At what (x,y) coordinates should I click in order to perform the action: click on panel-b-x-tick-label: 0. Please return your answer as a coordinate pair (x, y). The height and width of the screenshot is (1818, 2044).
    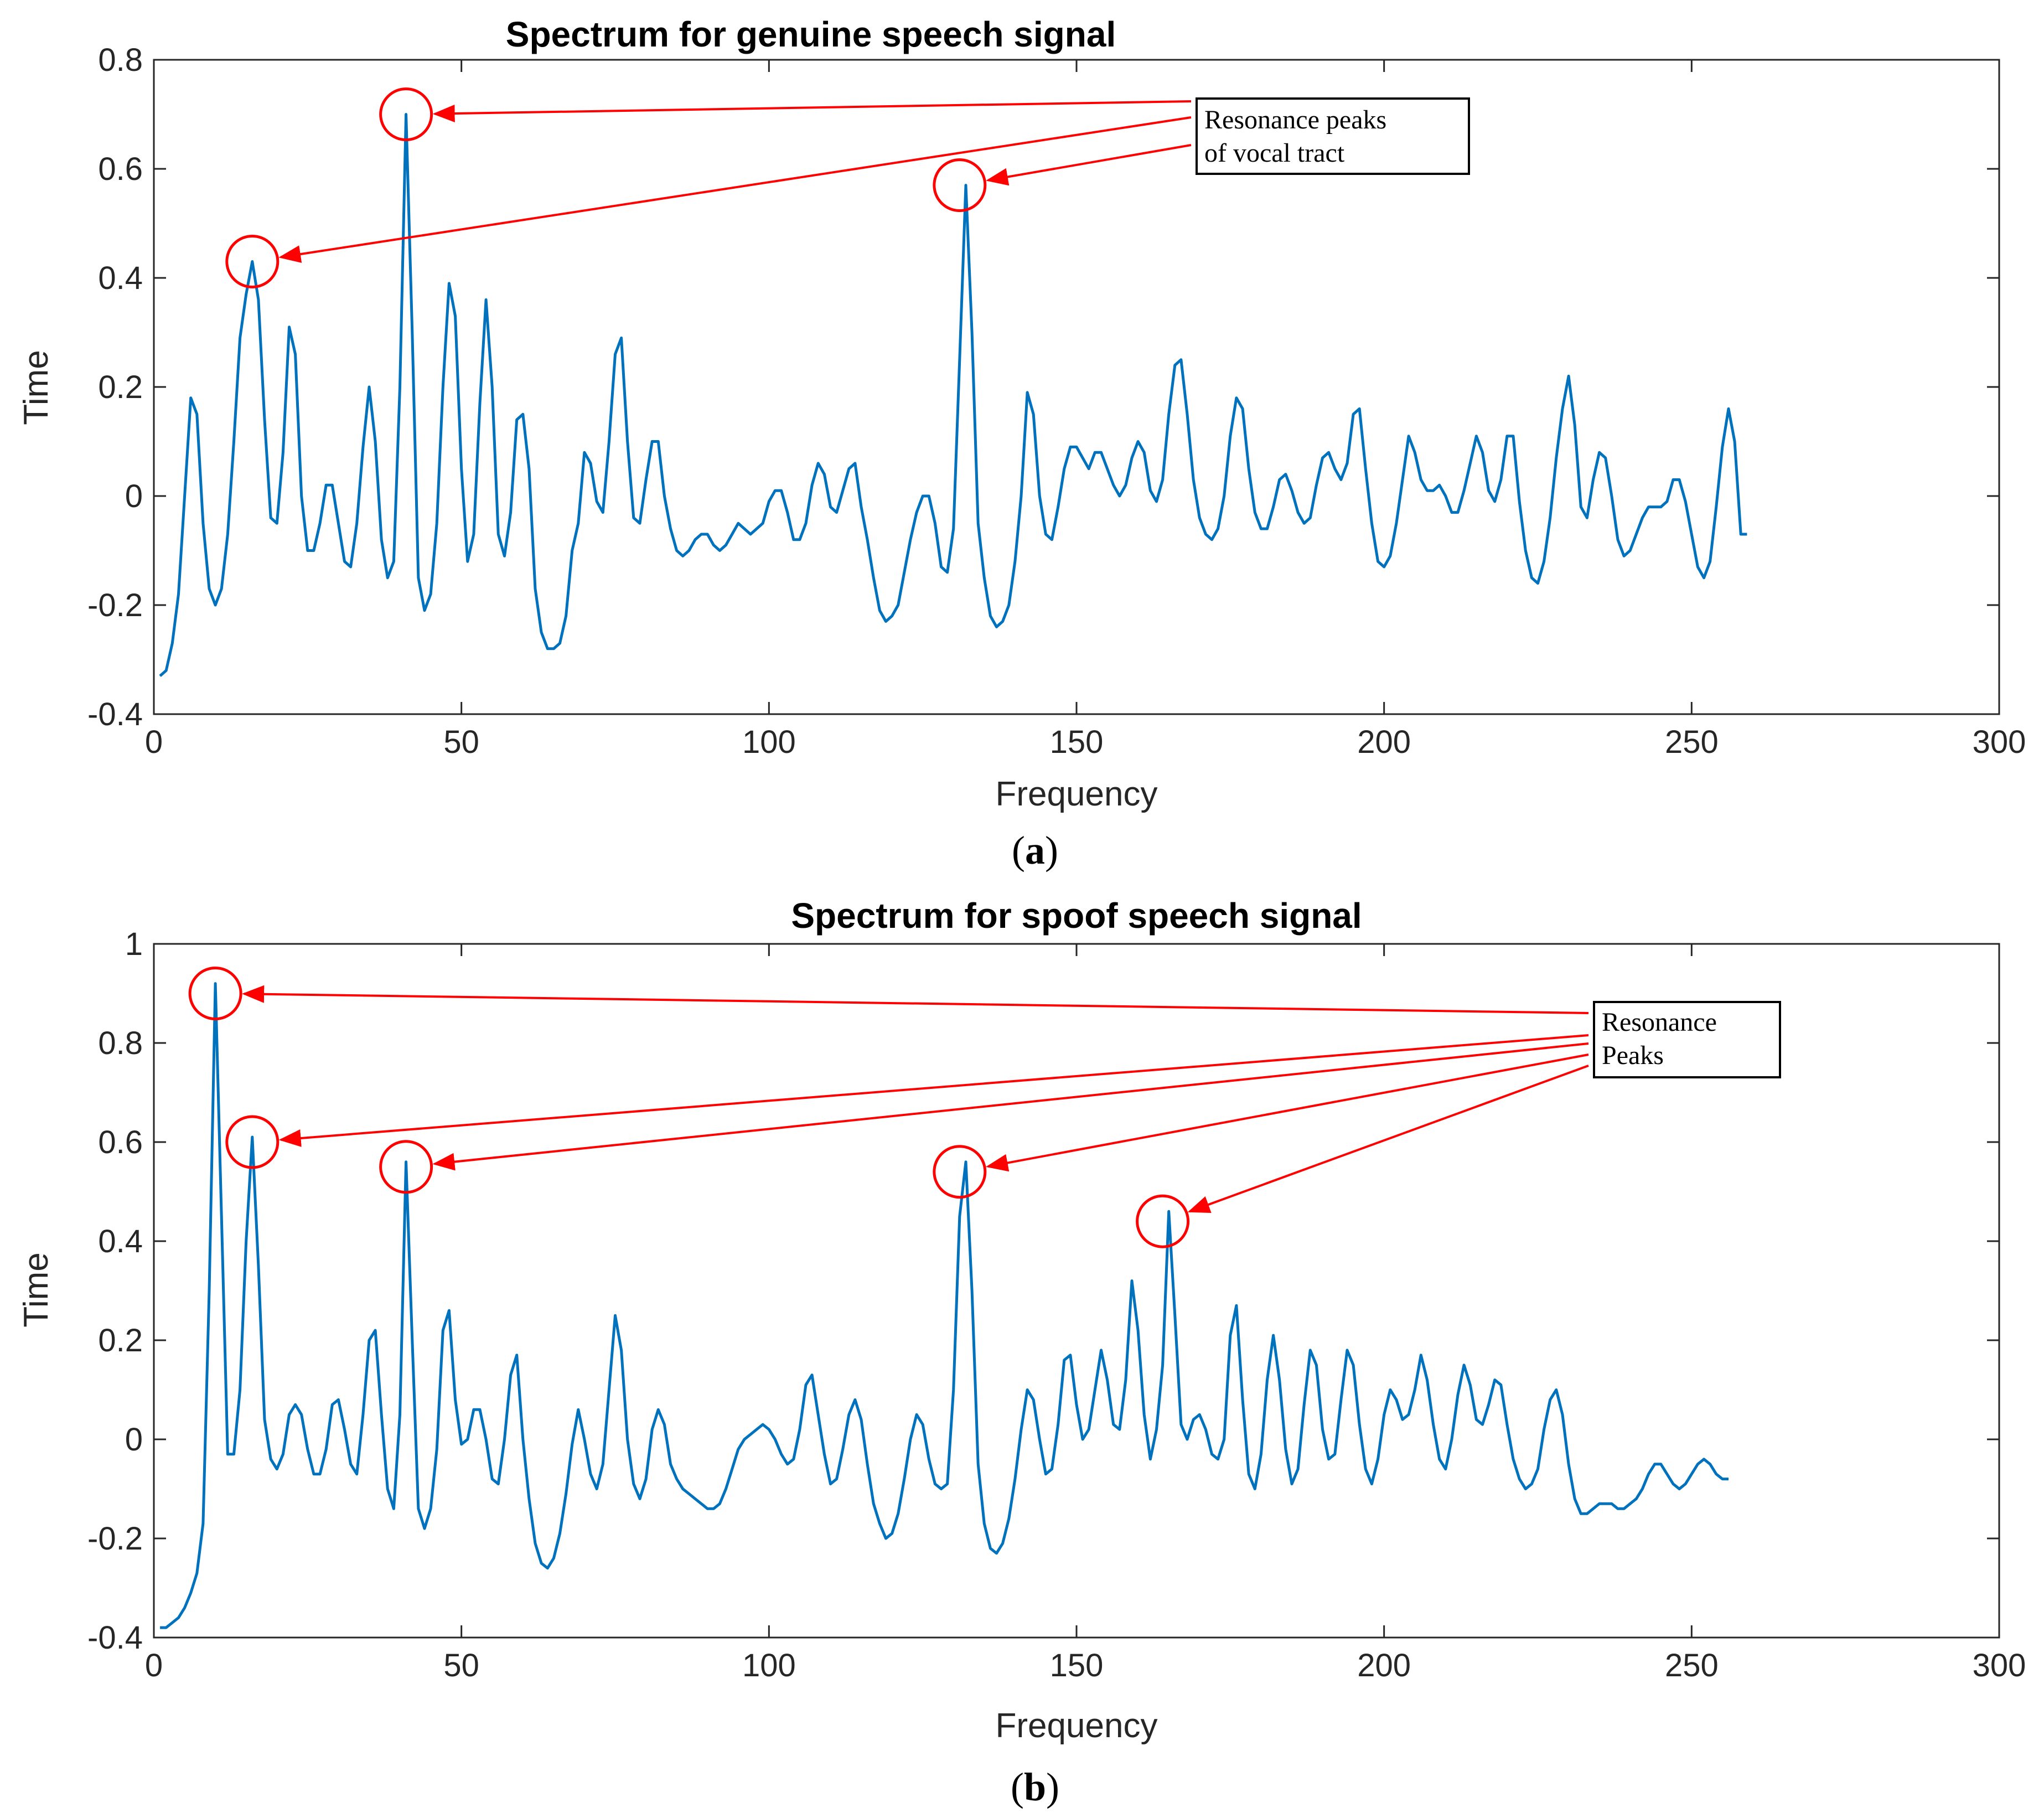
    Looking at the image, I should click on (154, 1665).